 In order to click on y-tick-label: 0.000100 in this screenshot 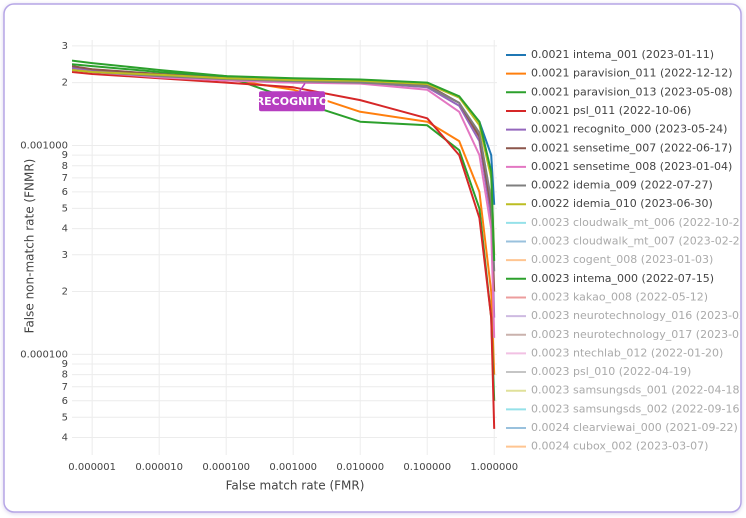, I will do `click(44, 354)`.